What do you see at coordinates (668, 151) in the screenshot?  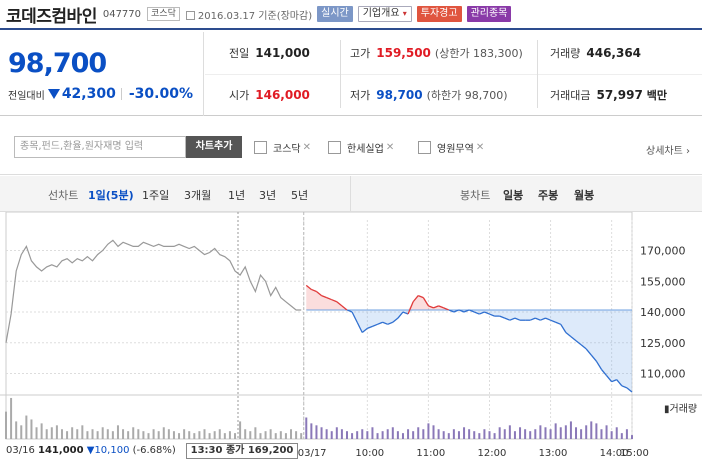 I see `detail-chart-link: 상세차트 ›` at bounding box center [668, 151].